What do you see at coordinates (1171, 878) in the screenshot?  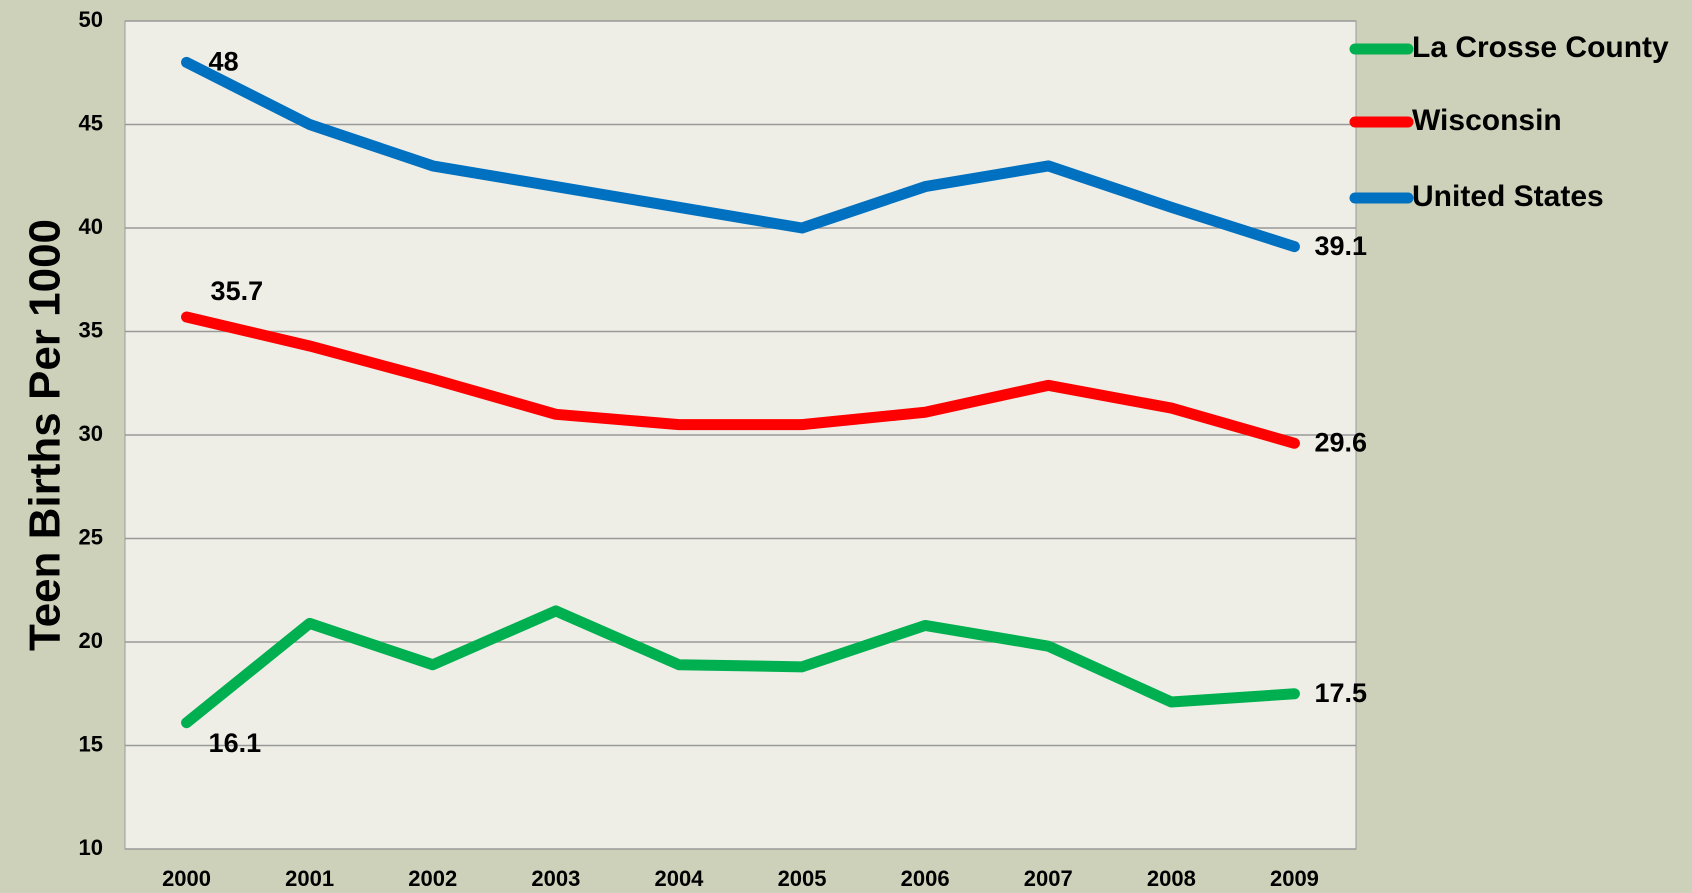 I see `x-tick-label: 2008` at bounding box center [1171, 878].